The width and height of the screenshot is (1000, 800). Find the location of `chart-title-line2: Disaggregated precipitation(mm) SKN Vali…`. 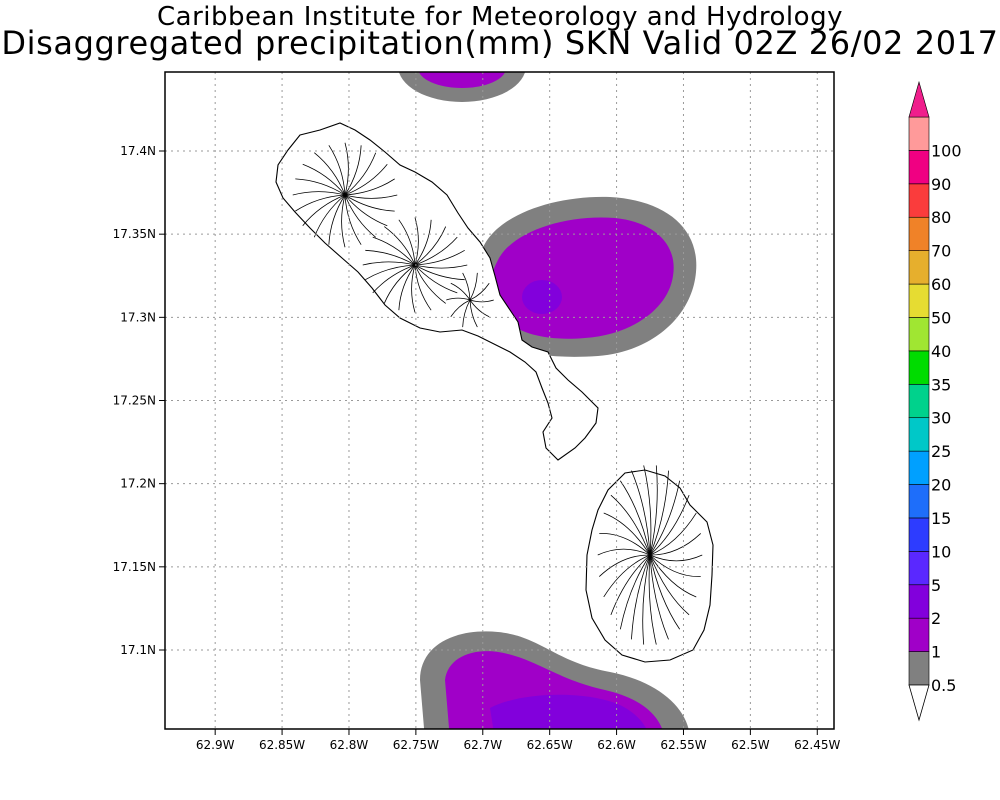

chart-title-line2: Disaggregated precipitation(mm) SKN Vali… is located at coordinates (500, 43).